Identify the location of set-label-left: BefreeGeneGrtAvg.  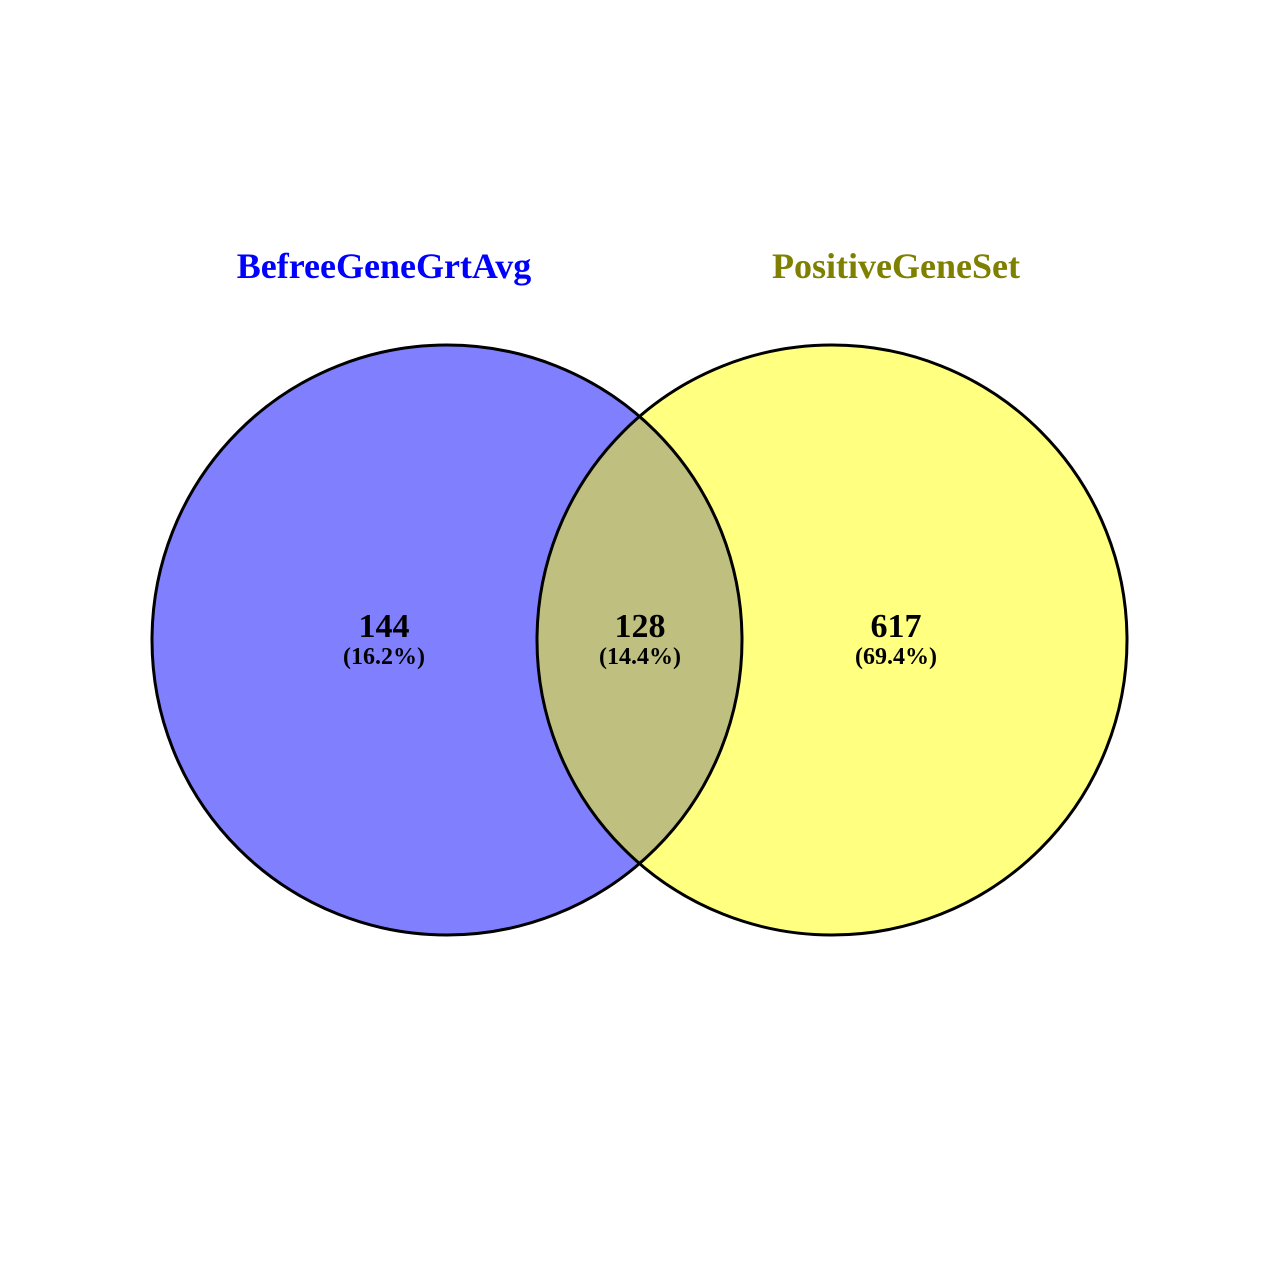
(384, 266).